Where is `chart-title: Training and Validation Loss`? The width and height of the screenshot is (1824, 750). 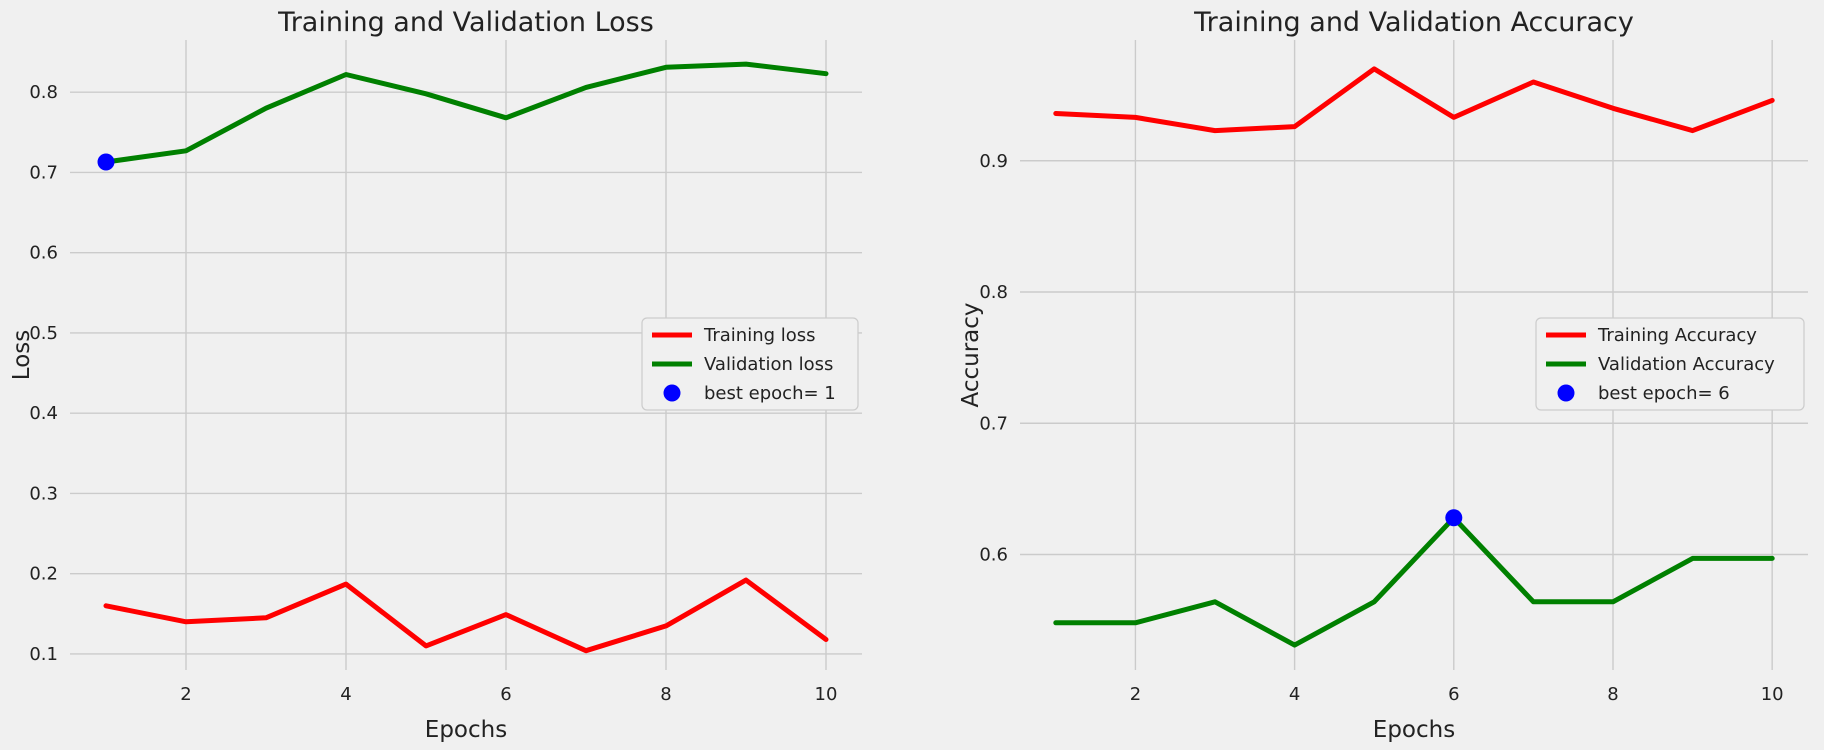 chart-title: Training and Validation Loss is located at coordinates (465, 22).